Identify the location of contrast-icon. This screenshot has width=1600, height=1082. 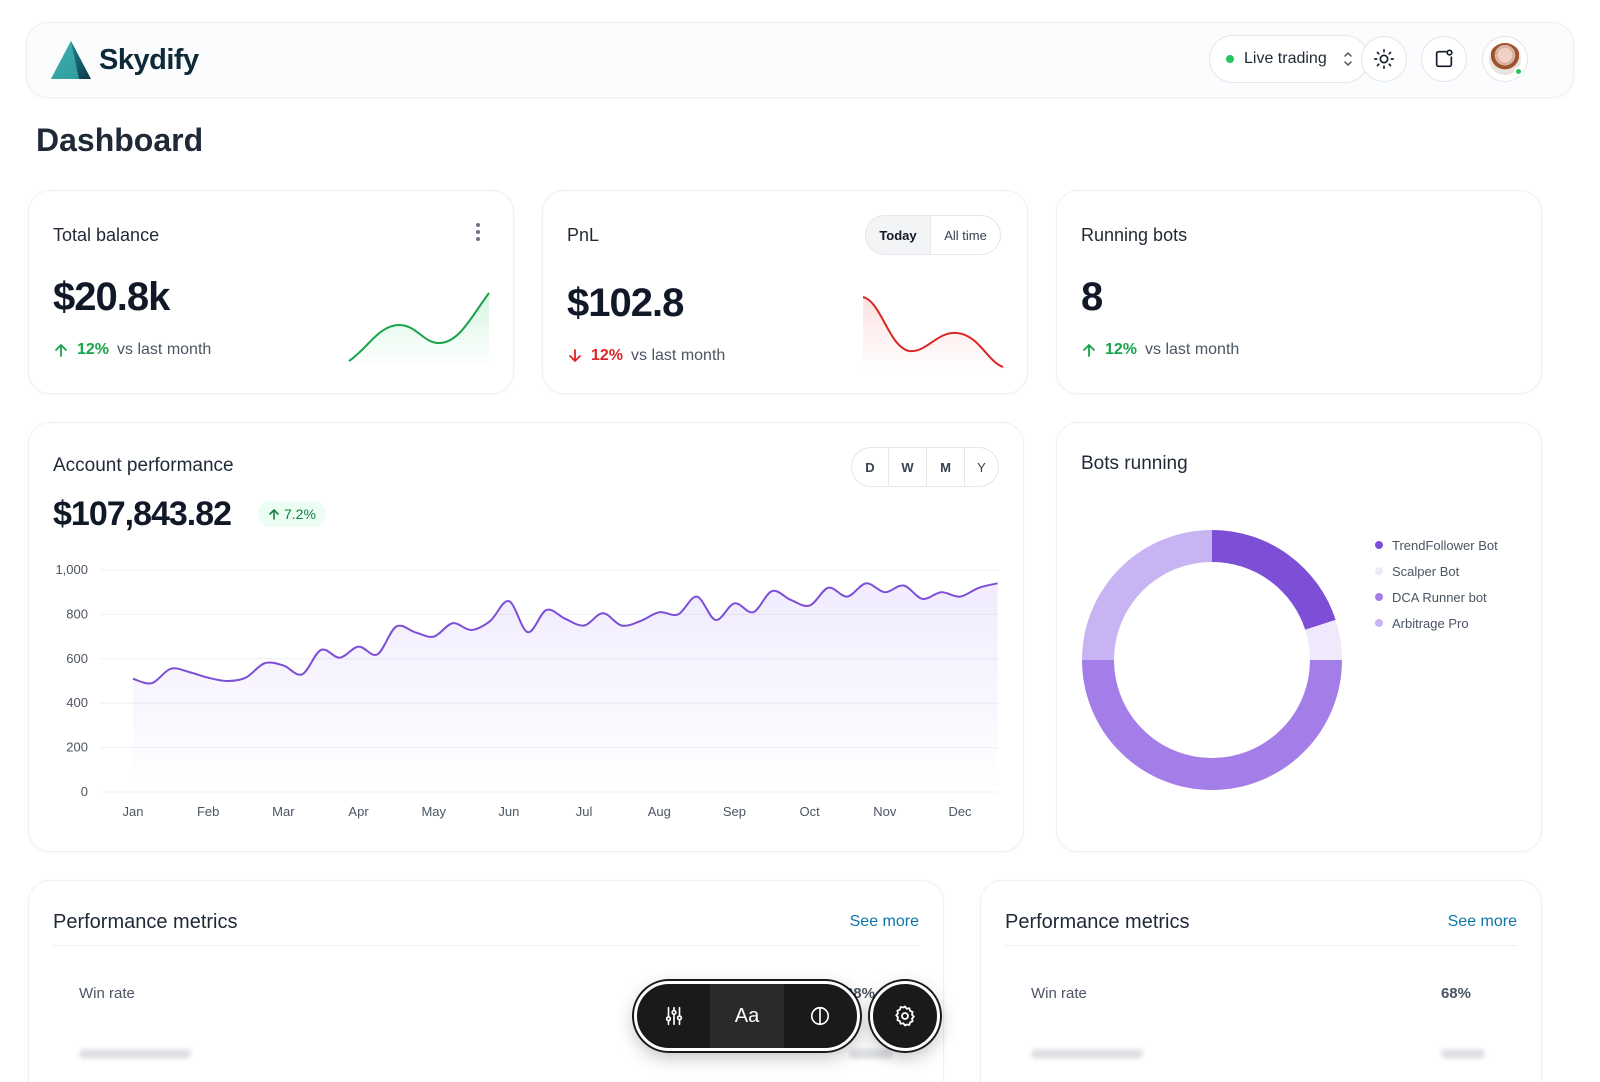
(820, 1016).